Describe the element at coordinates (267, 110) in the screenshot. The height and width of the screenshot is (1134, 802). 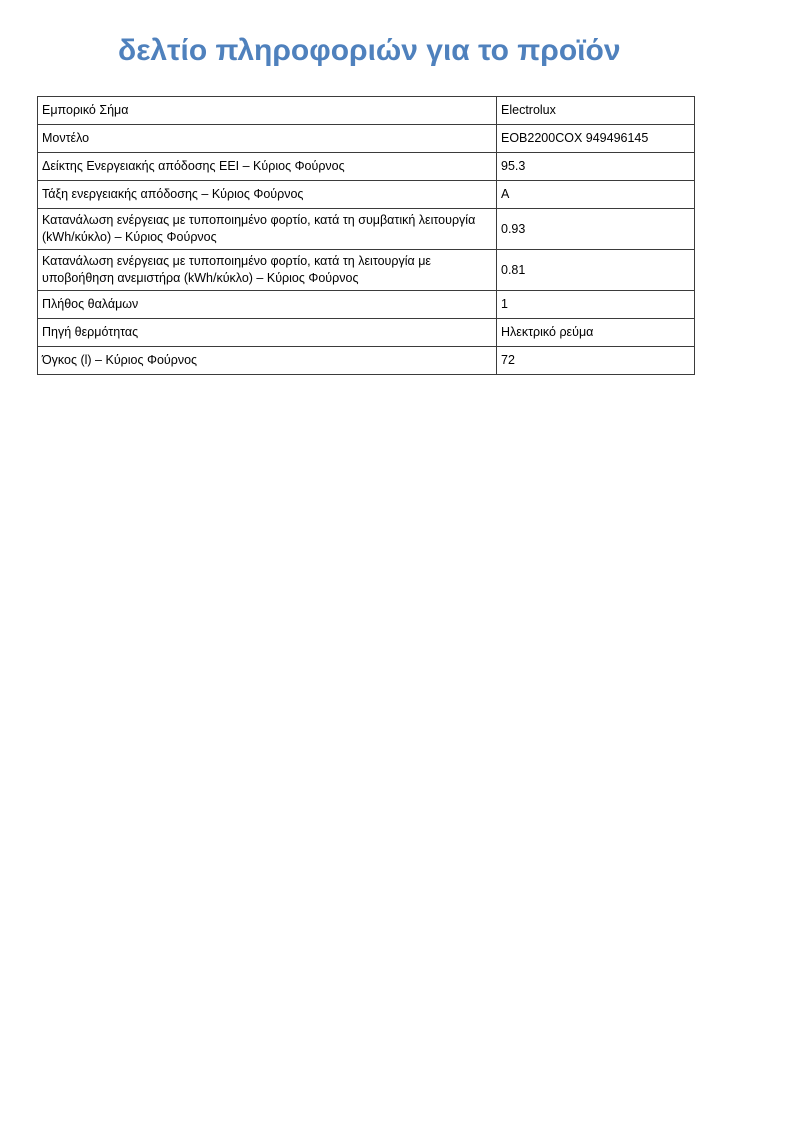
I see `row-label: Εμπορικό Σήμα` at that location.